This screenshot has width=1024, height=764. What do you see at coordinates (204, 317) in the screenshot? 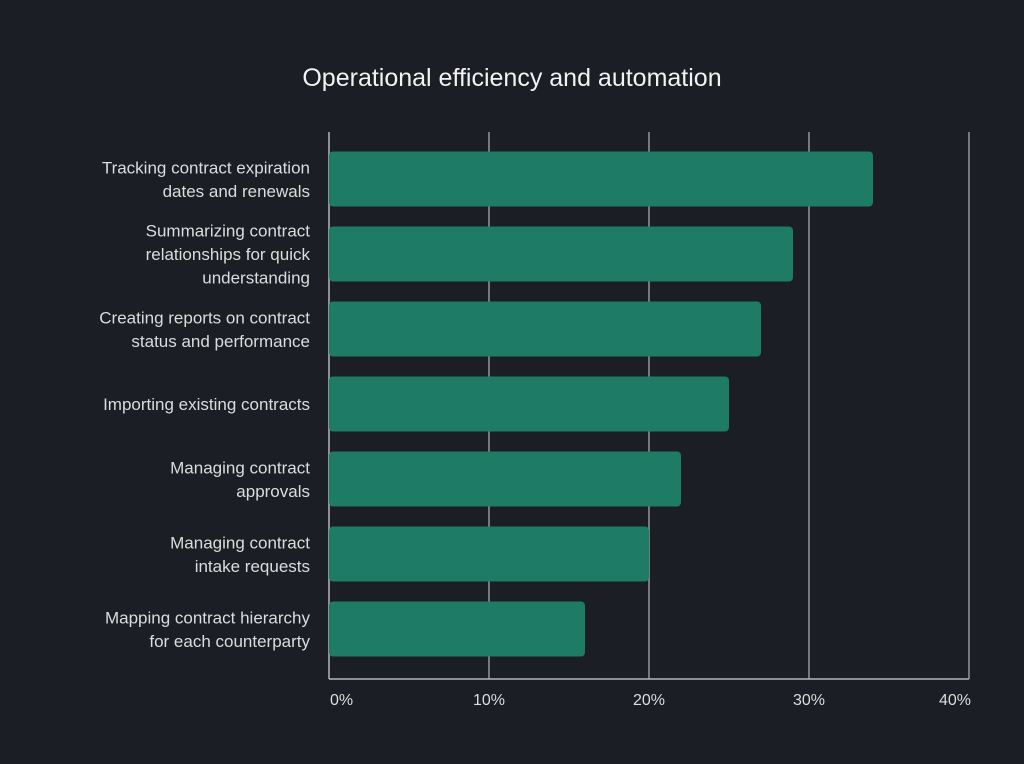
I see `category-label: Creating reports on contract` at bounding box center [204, 317].